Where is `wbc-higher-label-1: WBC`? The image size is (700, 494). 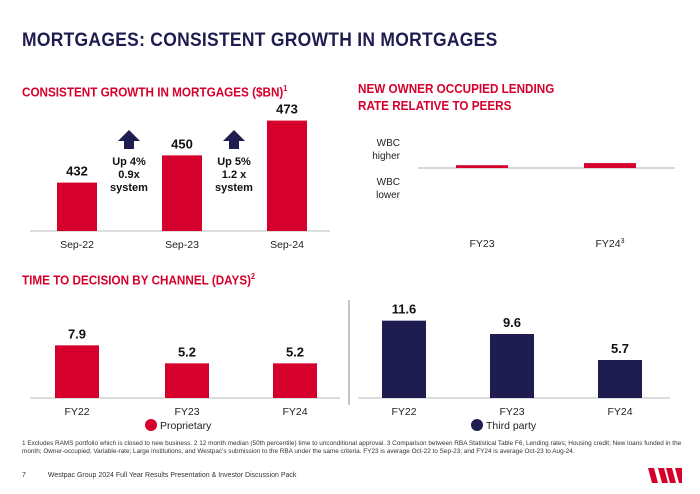 wbc-higher-label-1: WBC is located at coordinates (388, 143).